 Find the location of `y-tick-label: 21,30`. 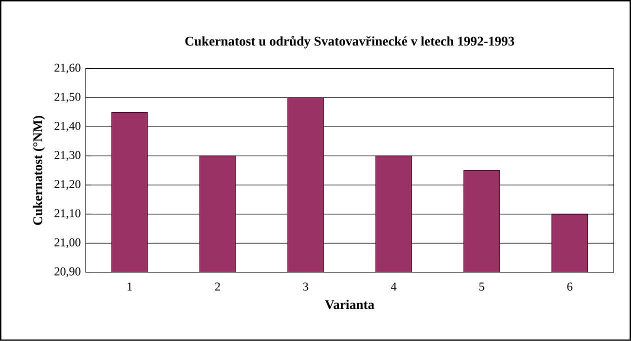

y-tick-label: 21,30 is located at coordinates (67, 156).